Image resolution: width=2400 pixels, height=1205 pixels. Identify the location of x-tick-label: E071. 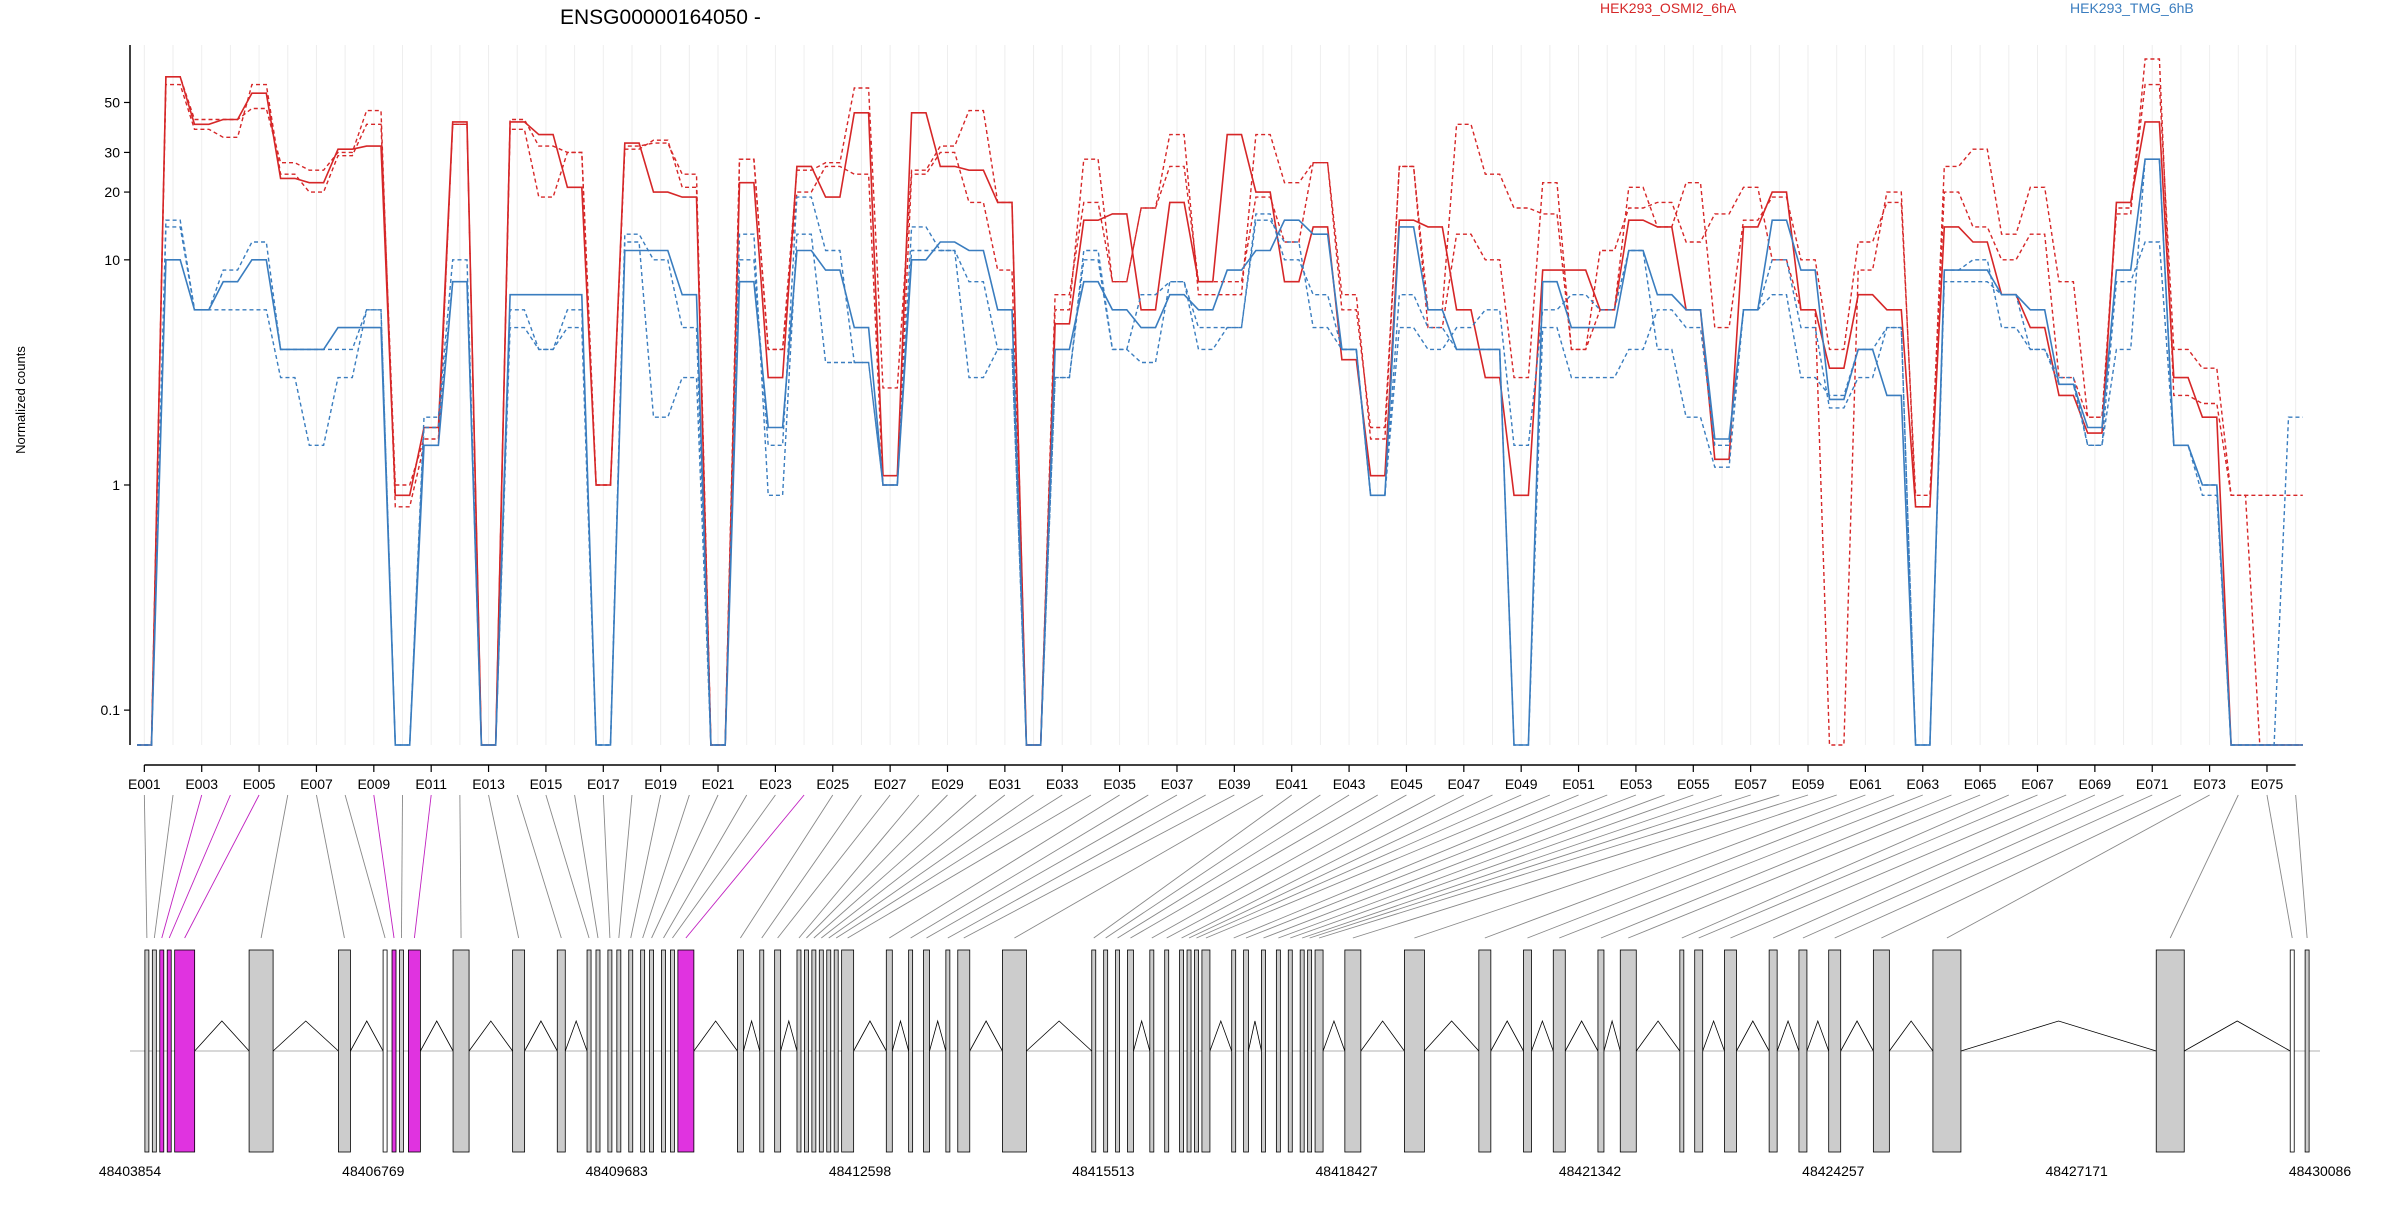
(2152, 784).